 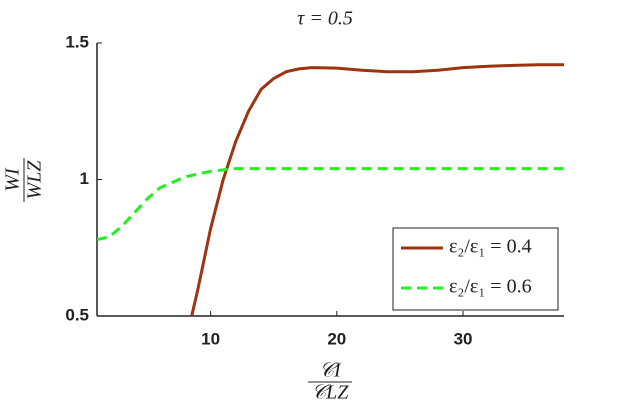 What do you see at coordinates (490, 247) in the screenshot?
I see `legend-label: ε₂/ε₁ = 0.4` at bounding box center [490, 247].